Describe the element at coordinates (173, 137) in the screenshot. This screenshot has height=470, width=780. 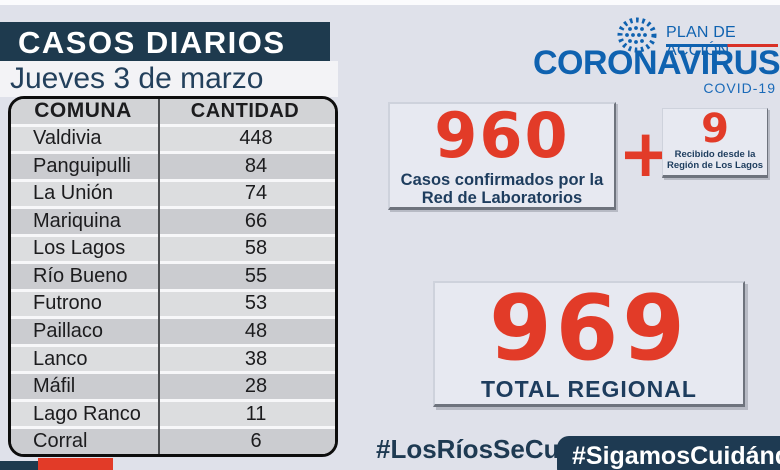
I see `table-row: Valdivia 448` at that location.